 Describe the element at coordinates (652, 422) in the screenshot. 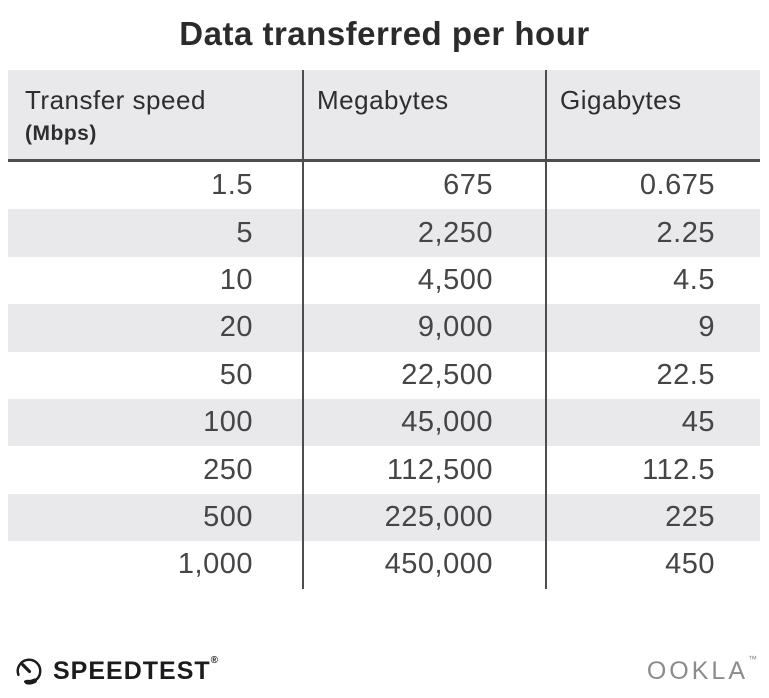

I see `table-cell: 45` at that location.